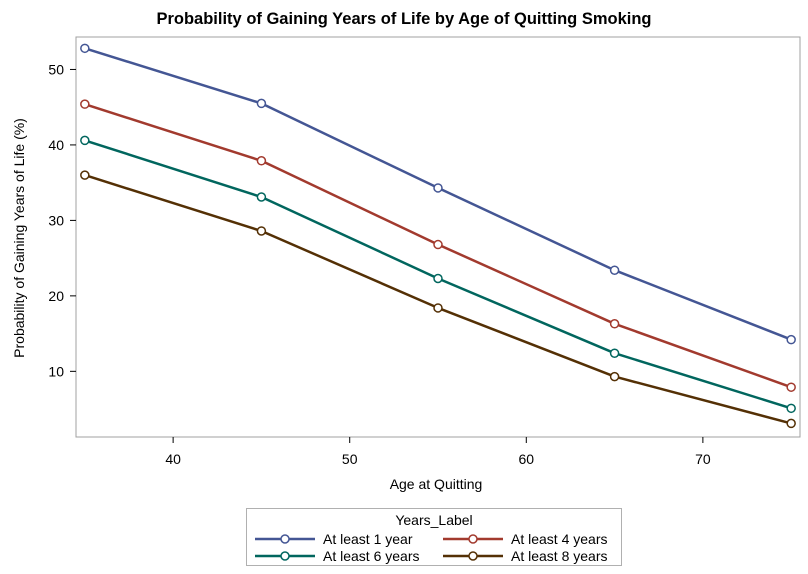 The image size is (808, 574). I want to click on y-tick-label: 20, so click(56, 296).